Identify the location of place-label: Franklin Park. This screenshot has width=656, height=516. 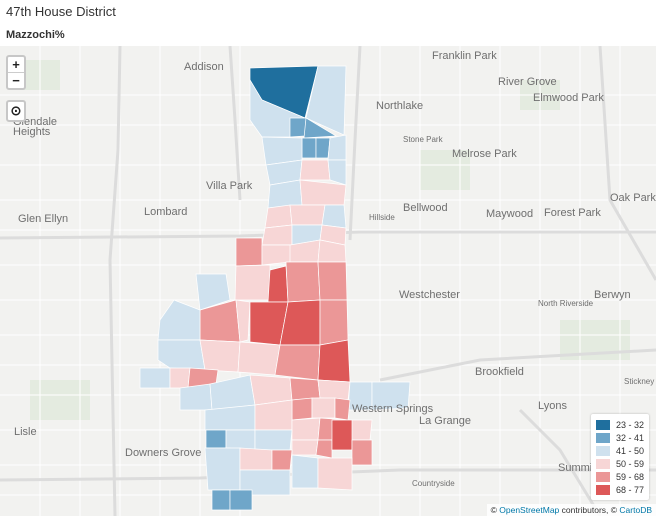
(464, 56).